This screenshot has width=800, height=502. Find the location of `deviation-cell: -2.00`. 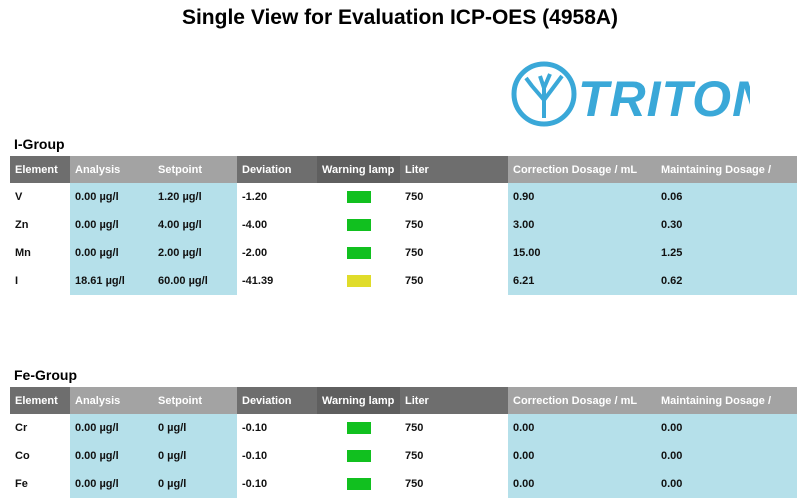

deviation-cell: -2.00 is located at coordinates (255, 253).